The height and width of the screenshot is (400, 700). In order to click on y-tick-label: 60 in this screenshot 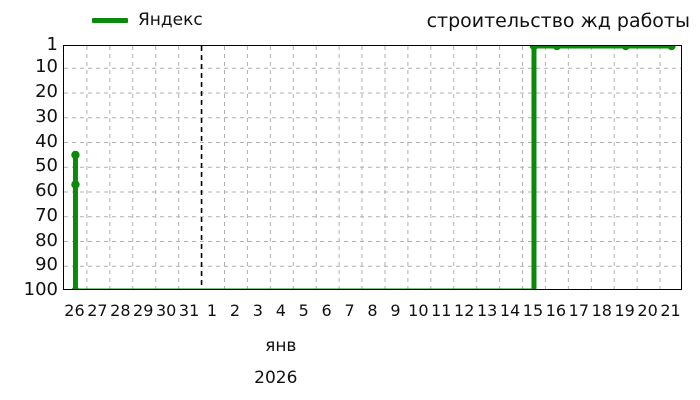, I will do `click(46, 190)`.